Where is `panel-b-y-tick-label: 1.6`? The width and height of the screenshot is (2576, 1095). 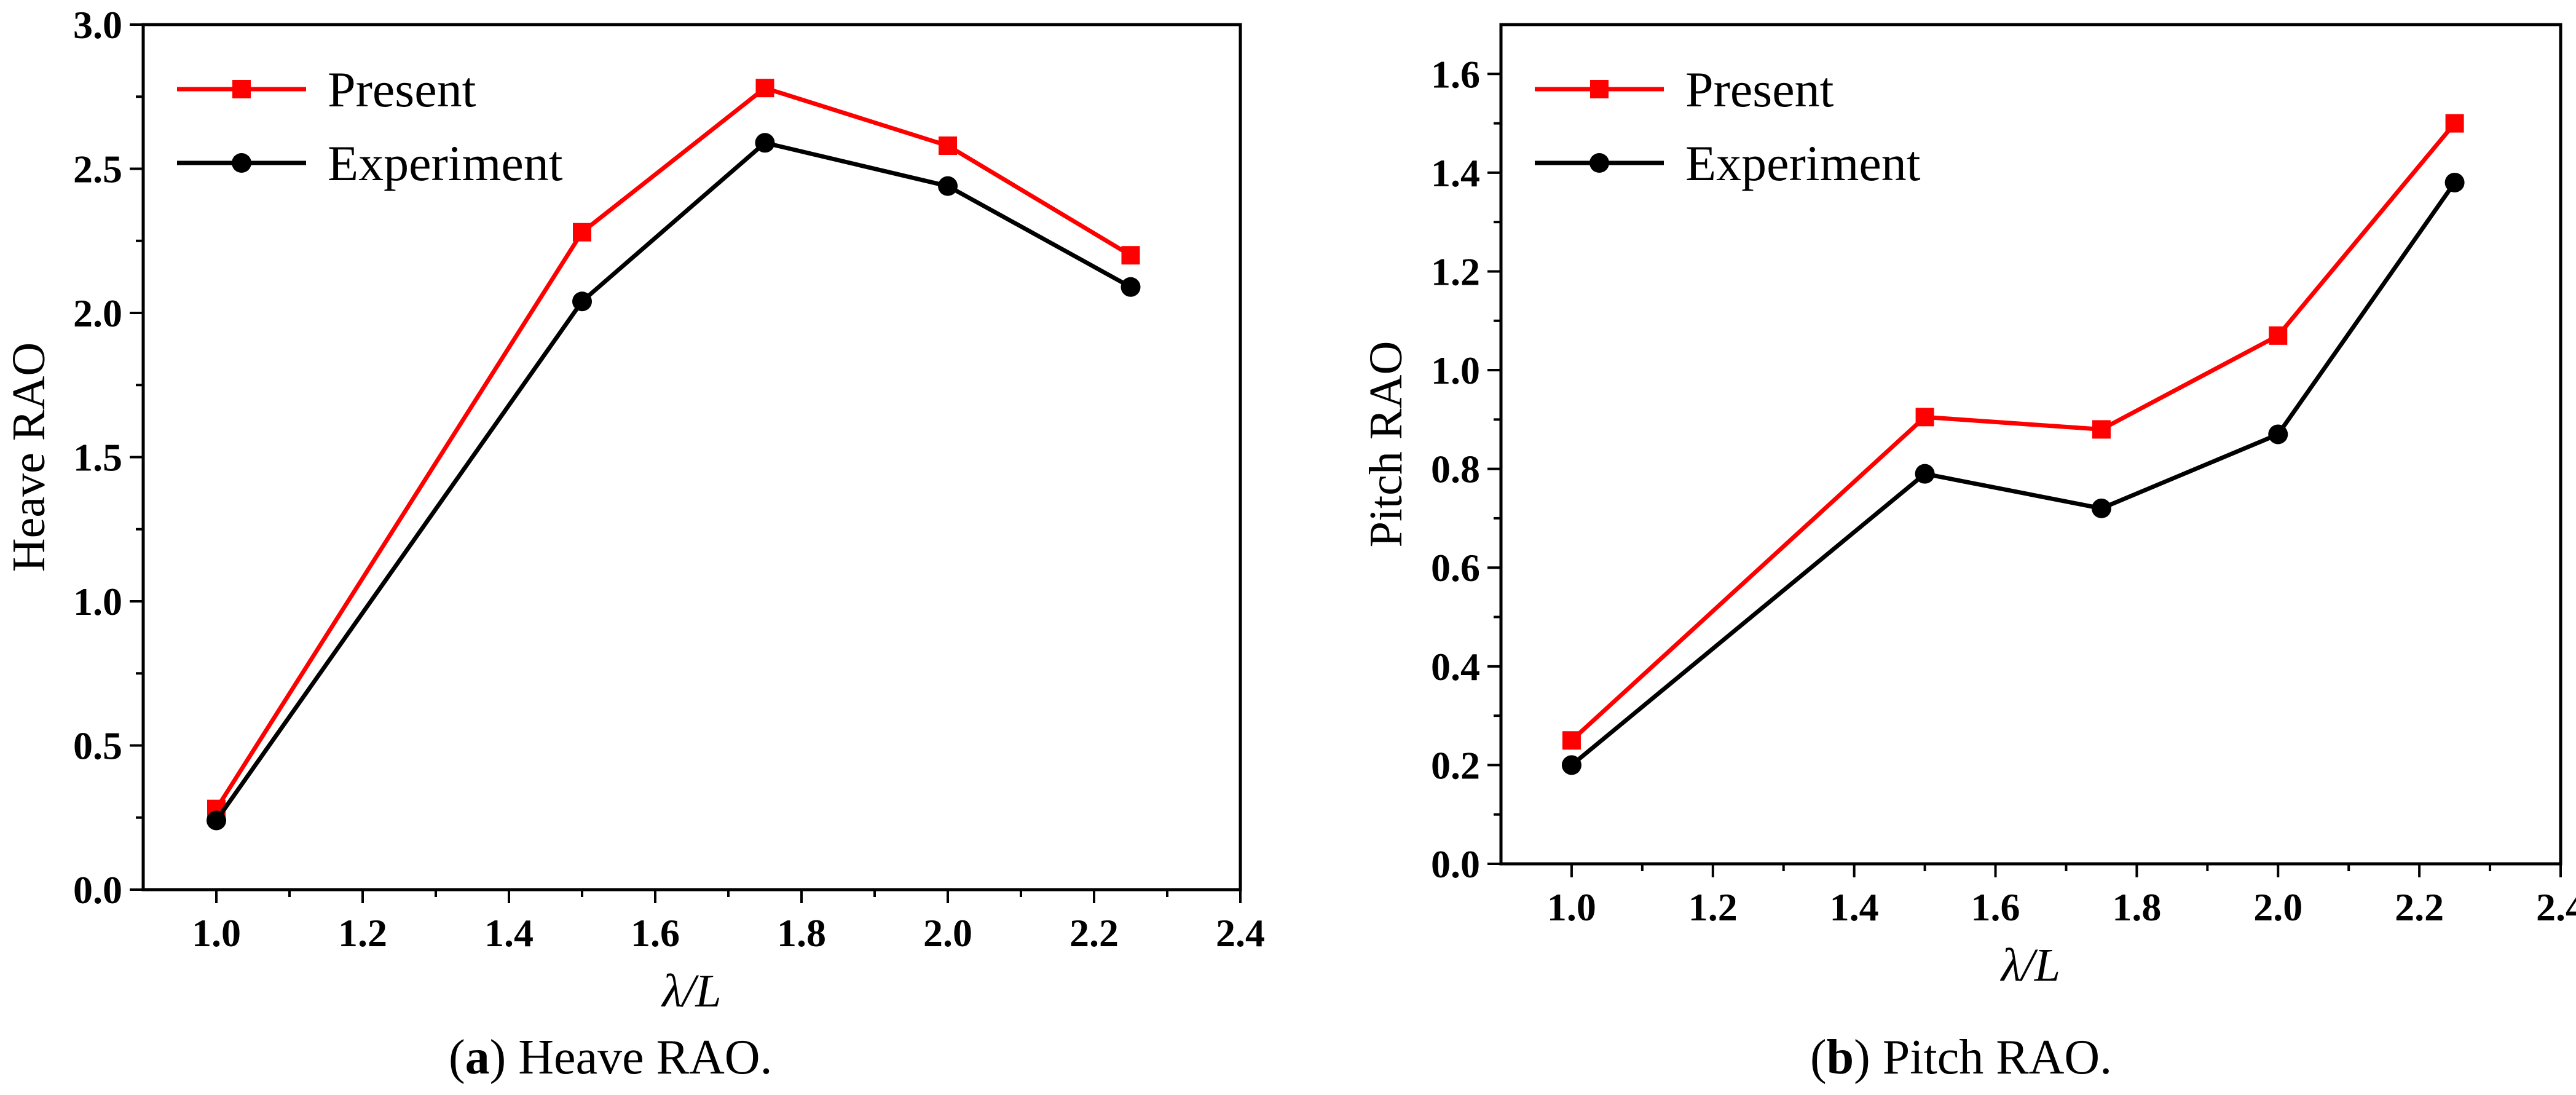
panel-b-y-tick-label: 1.6 is located at coordinates (1455, 74).